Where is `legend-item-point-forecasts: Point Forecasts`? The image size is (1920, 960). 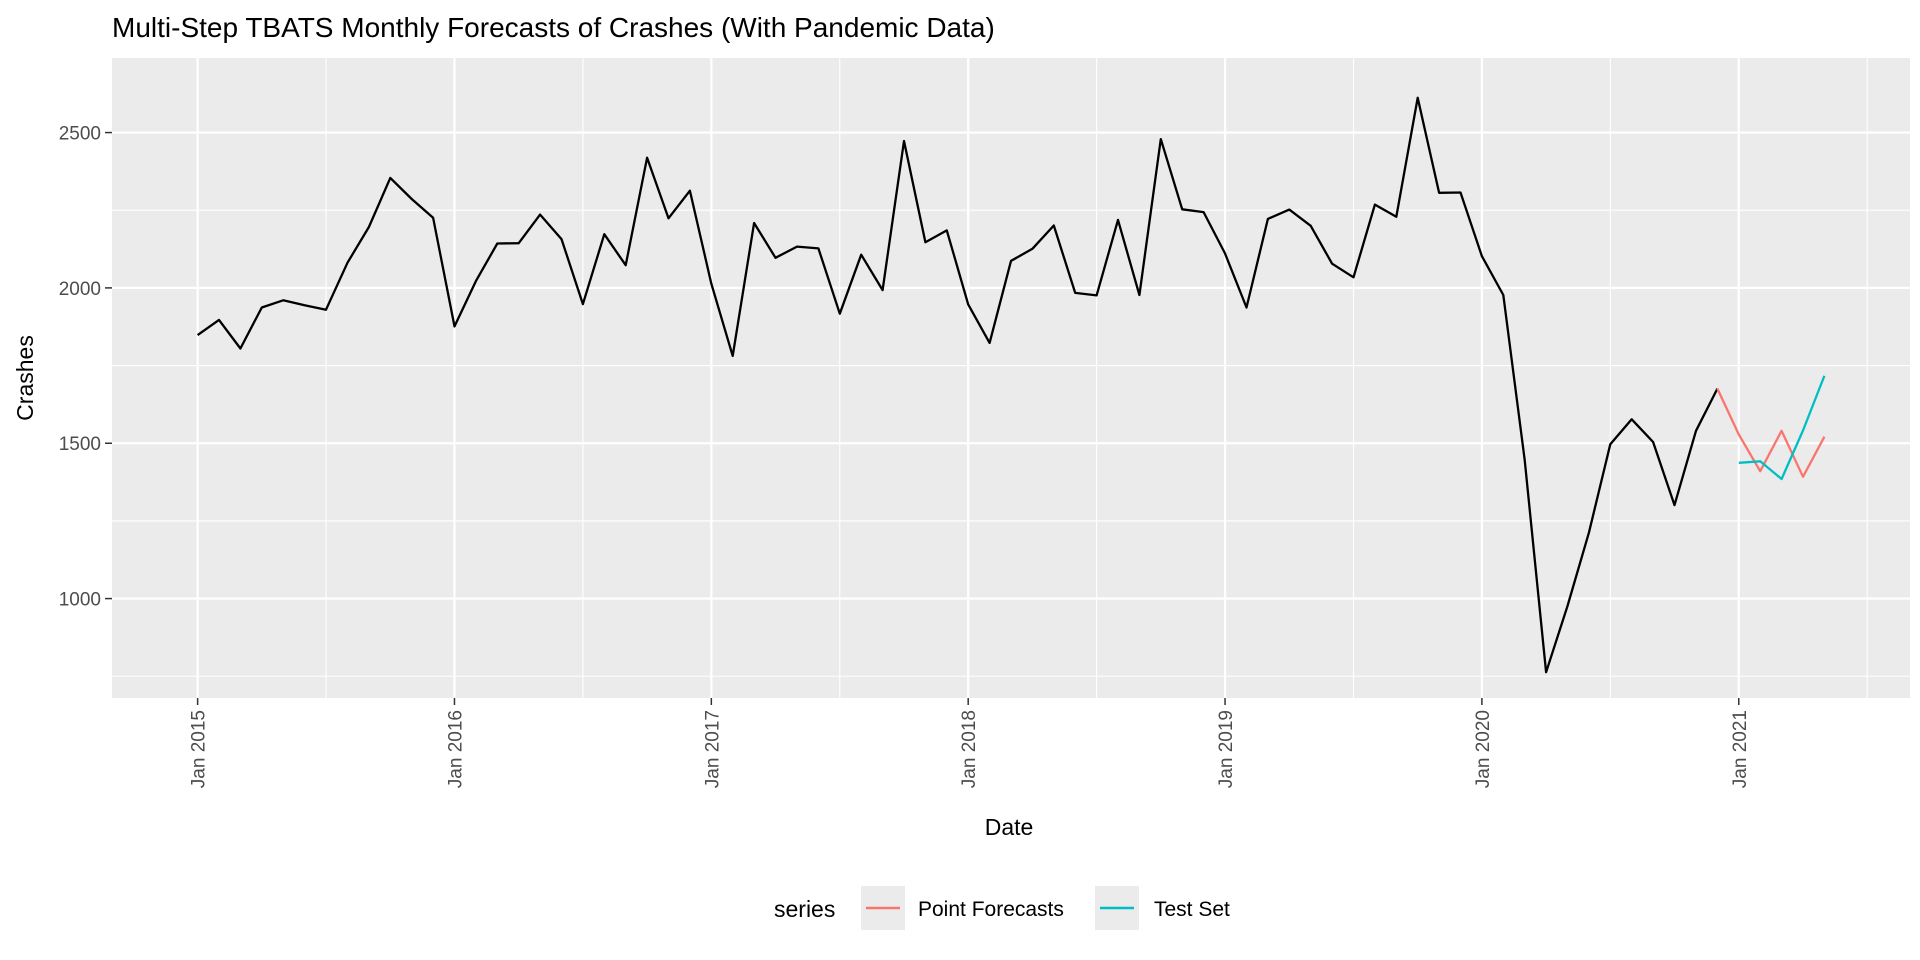
legend-item-point-forecasts: Point Forecasts is located at coordinates (962, 908).